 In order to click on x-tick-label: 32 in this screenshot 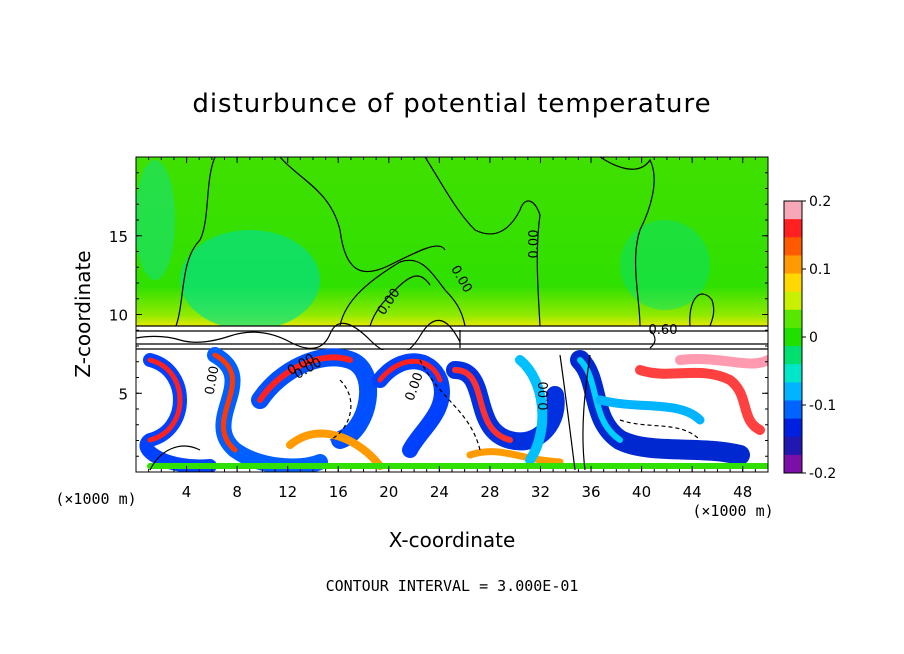, I will do `click(540, 492)`.